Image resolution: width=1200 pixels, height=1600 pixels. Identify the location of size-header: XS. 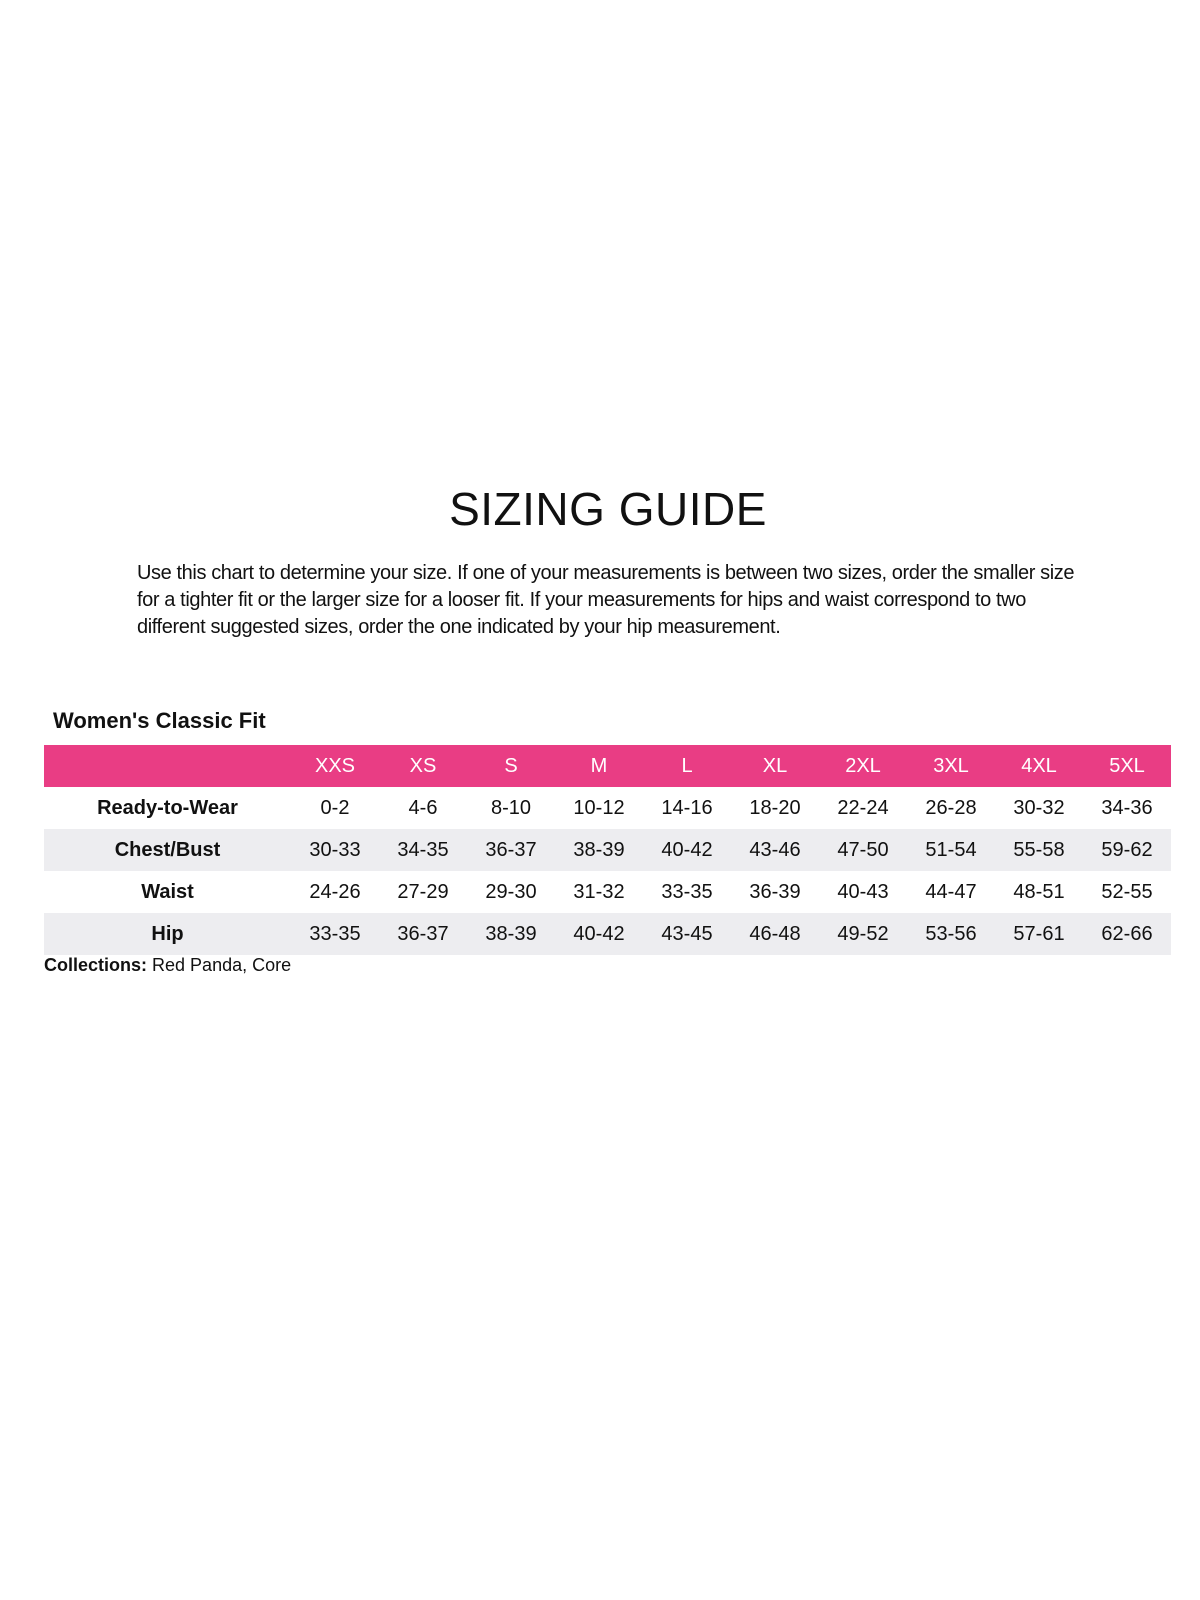
(423, 766).